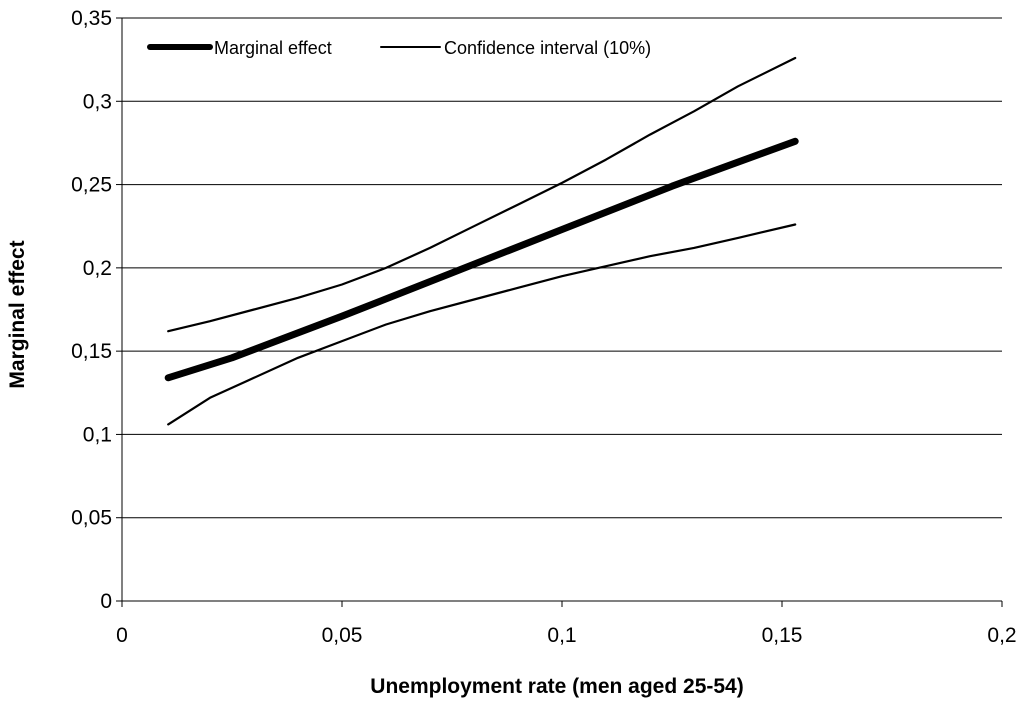 The height and width of the screenshot is (702, 1021). I want to click on y-tick-label: 0,35, so click(91, 18).